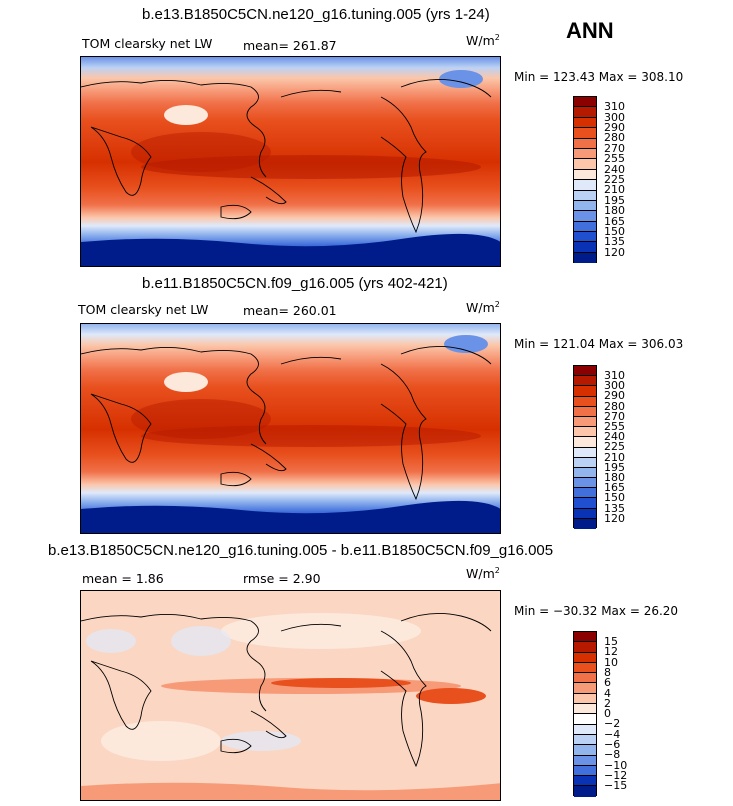 This screenshot has width=733, height=806. Describe the element at coordinates (290, 45) in the screenshot. I see `panel1-mean: mean= 261.87` at that location.